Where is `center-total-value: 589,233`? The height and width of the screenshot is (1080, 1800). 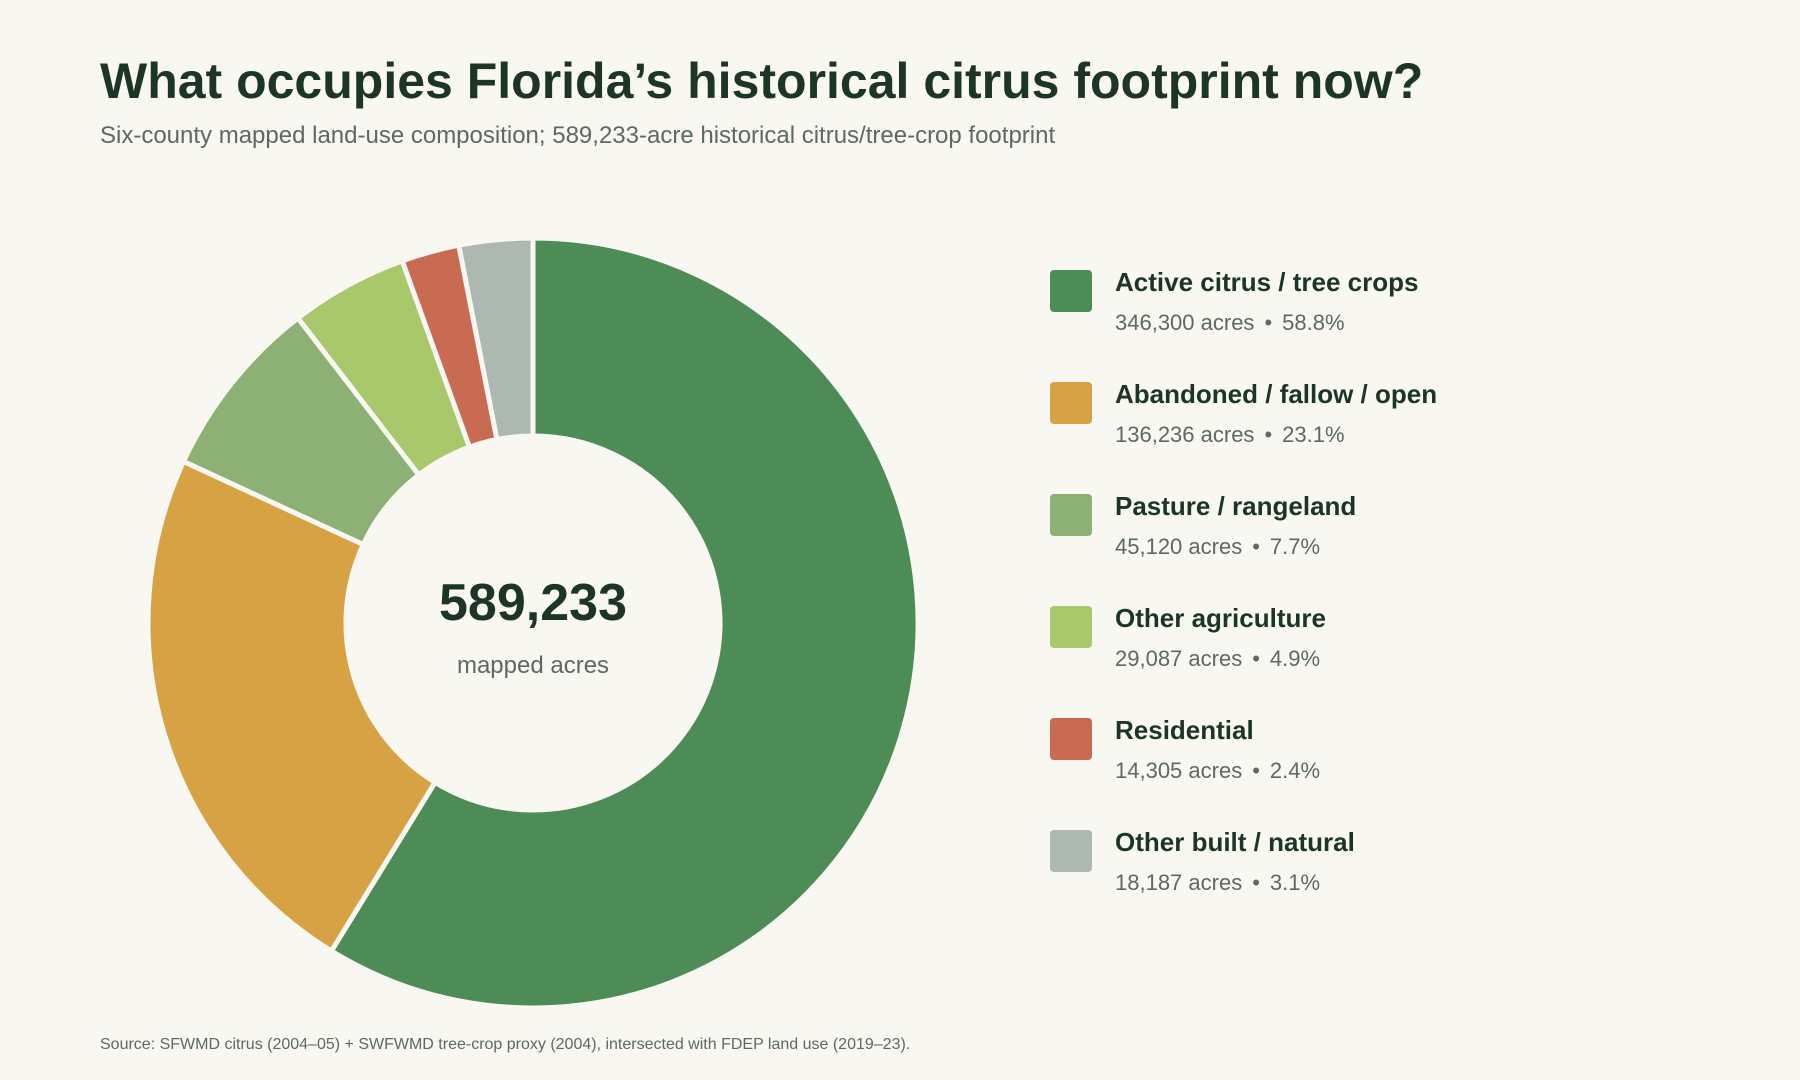 center-total-value: 589,233 is located at coordinates (533, 603).